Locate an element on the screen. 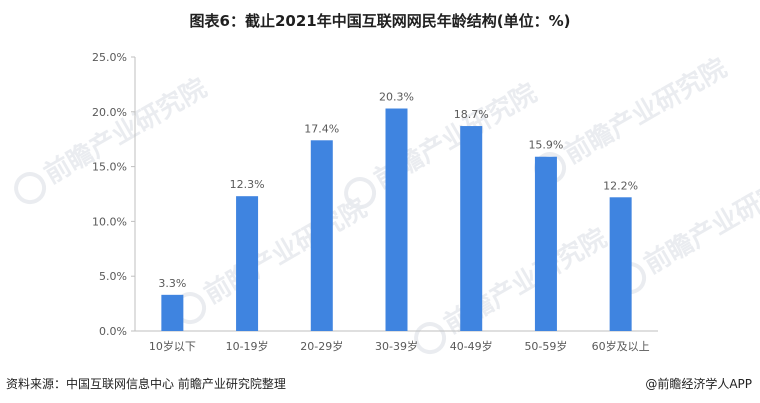 The width and height of the screenshot is (760, 403). x-tick-label: 20-29岁 is located at coordinates (321, 346).